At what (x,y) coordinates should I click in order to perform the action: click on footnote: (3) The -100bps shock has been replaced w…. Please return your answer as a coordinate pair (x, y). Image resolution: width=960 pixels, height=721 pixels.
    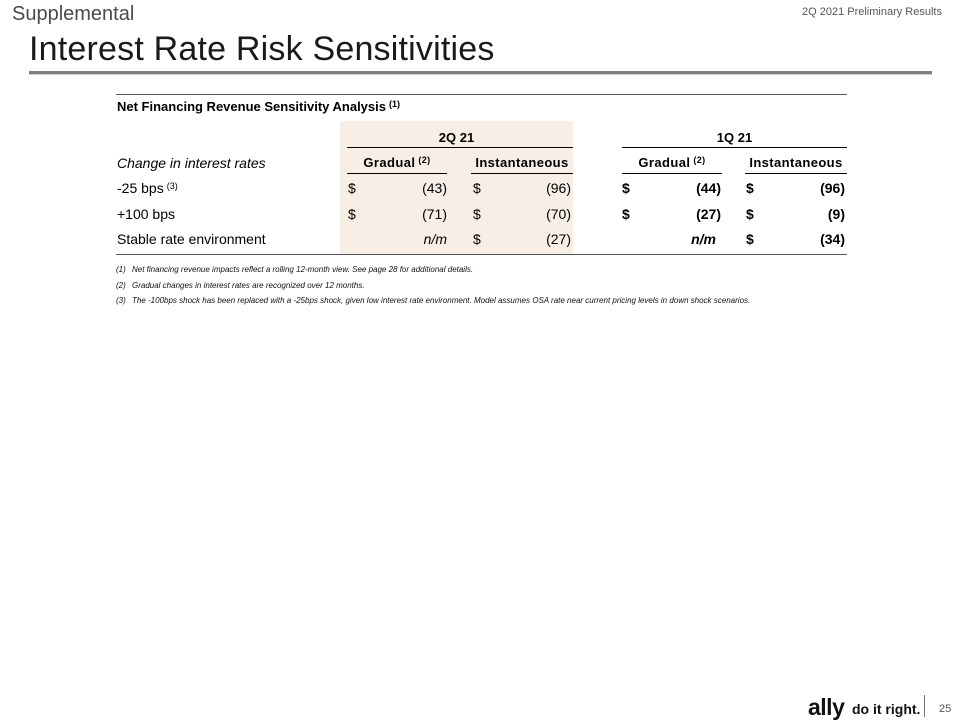
    Looking at the image, I should click on (433, 300).